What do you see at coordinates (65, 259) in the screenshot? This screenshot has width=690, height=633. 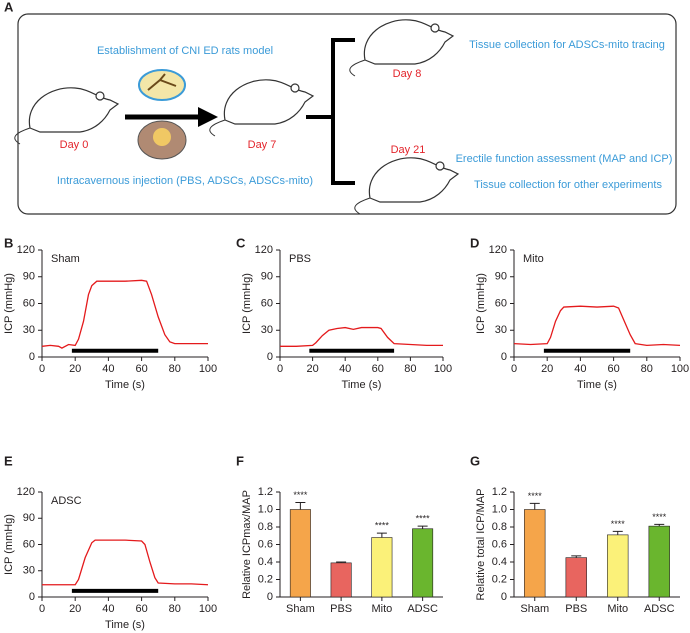 I see `panel-title: Sham` at bounding box center [65, 259].